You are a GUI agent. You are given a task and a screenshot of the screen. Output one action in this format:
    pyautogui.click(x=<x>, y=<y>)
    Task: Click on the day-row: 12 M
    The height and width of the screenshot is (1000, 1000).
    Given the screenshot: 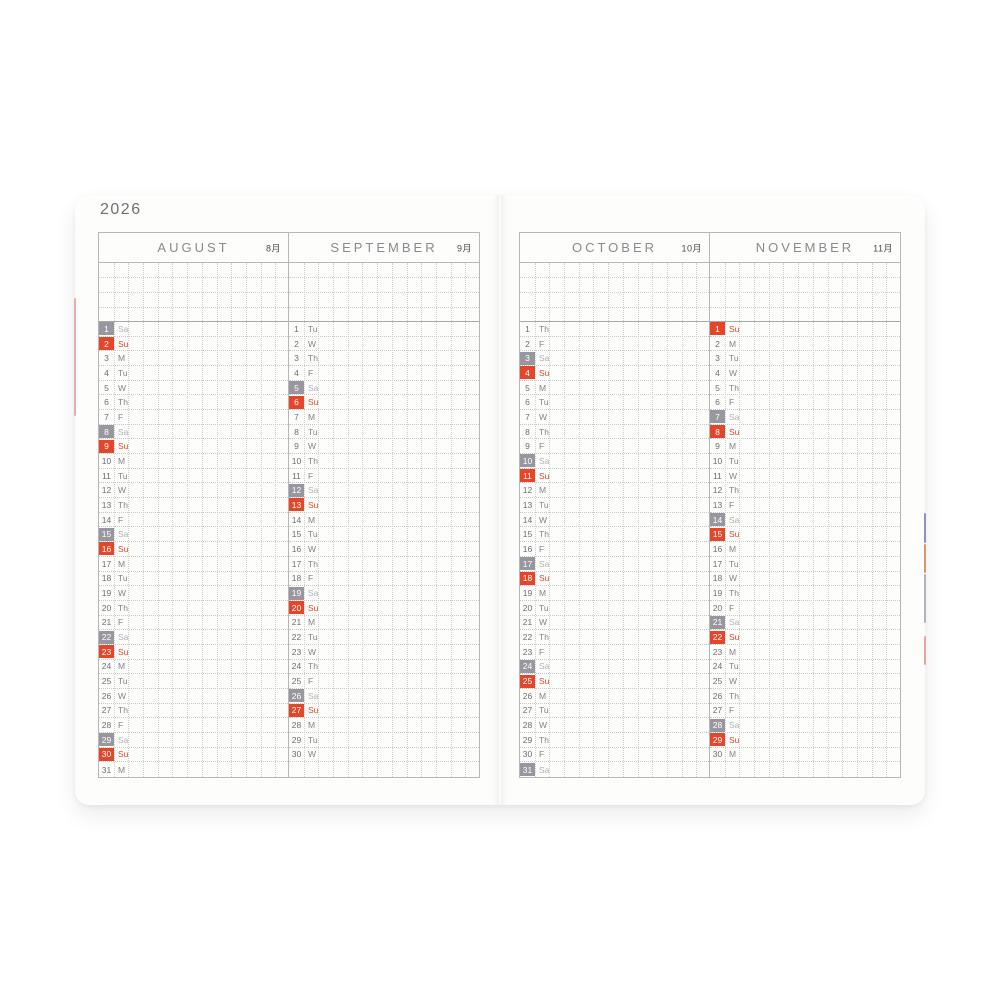 What is the action you would take?
    pyautogui.click(x=614, y=491)
    